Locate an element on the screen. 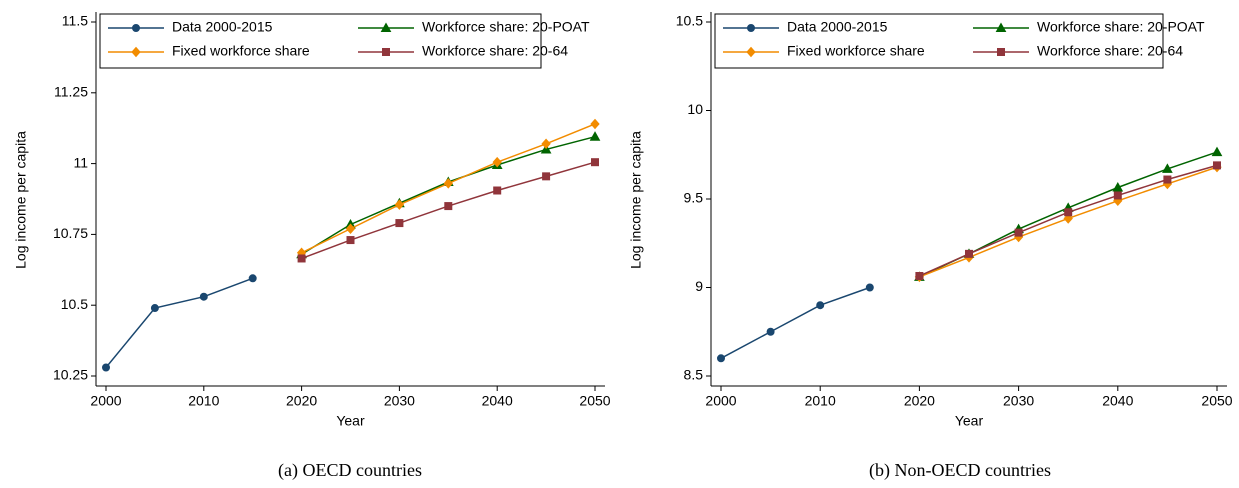 The image size is (1239, 488). y-tick-label: 11.5 is located at coordinates (75, 21).